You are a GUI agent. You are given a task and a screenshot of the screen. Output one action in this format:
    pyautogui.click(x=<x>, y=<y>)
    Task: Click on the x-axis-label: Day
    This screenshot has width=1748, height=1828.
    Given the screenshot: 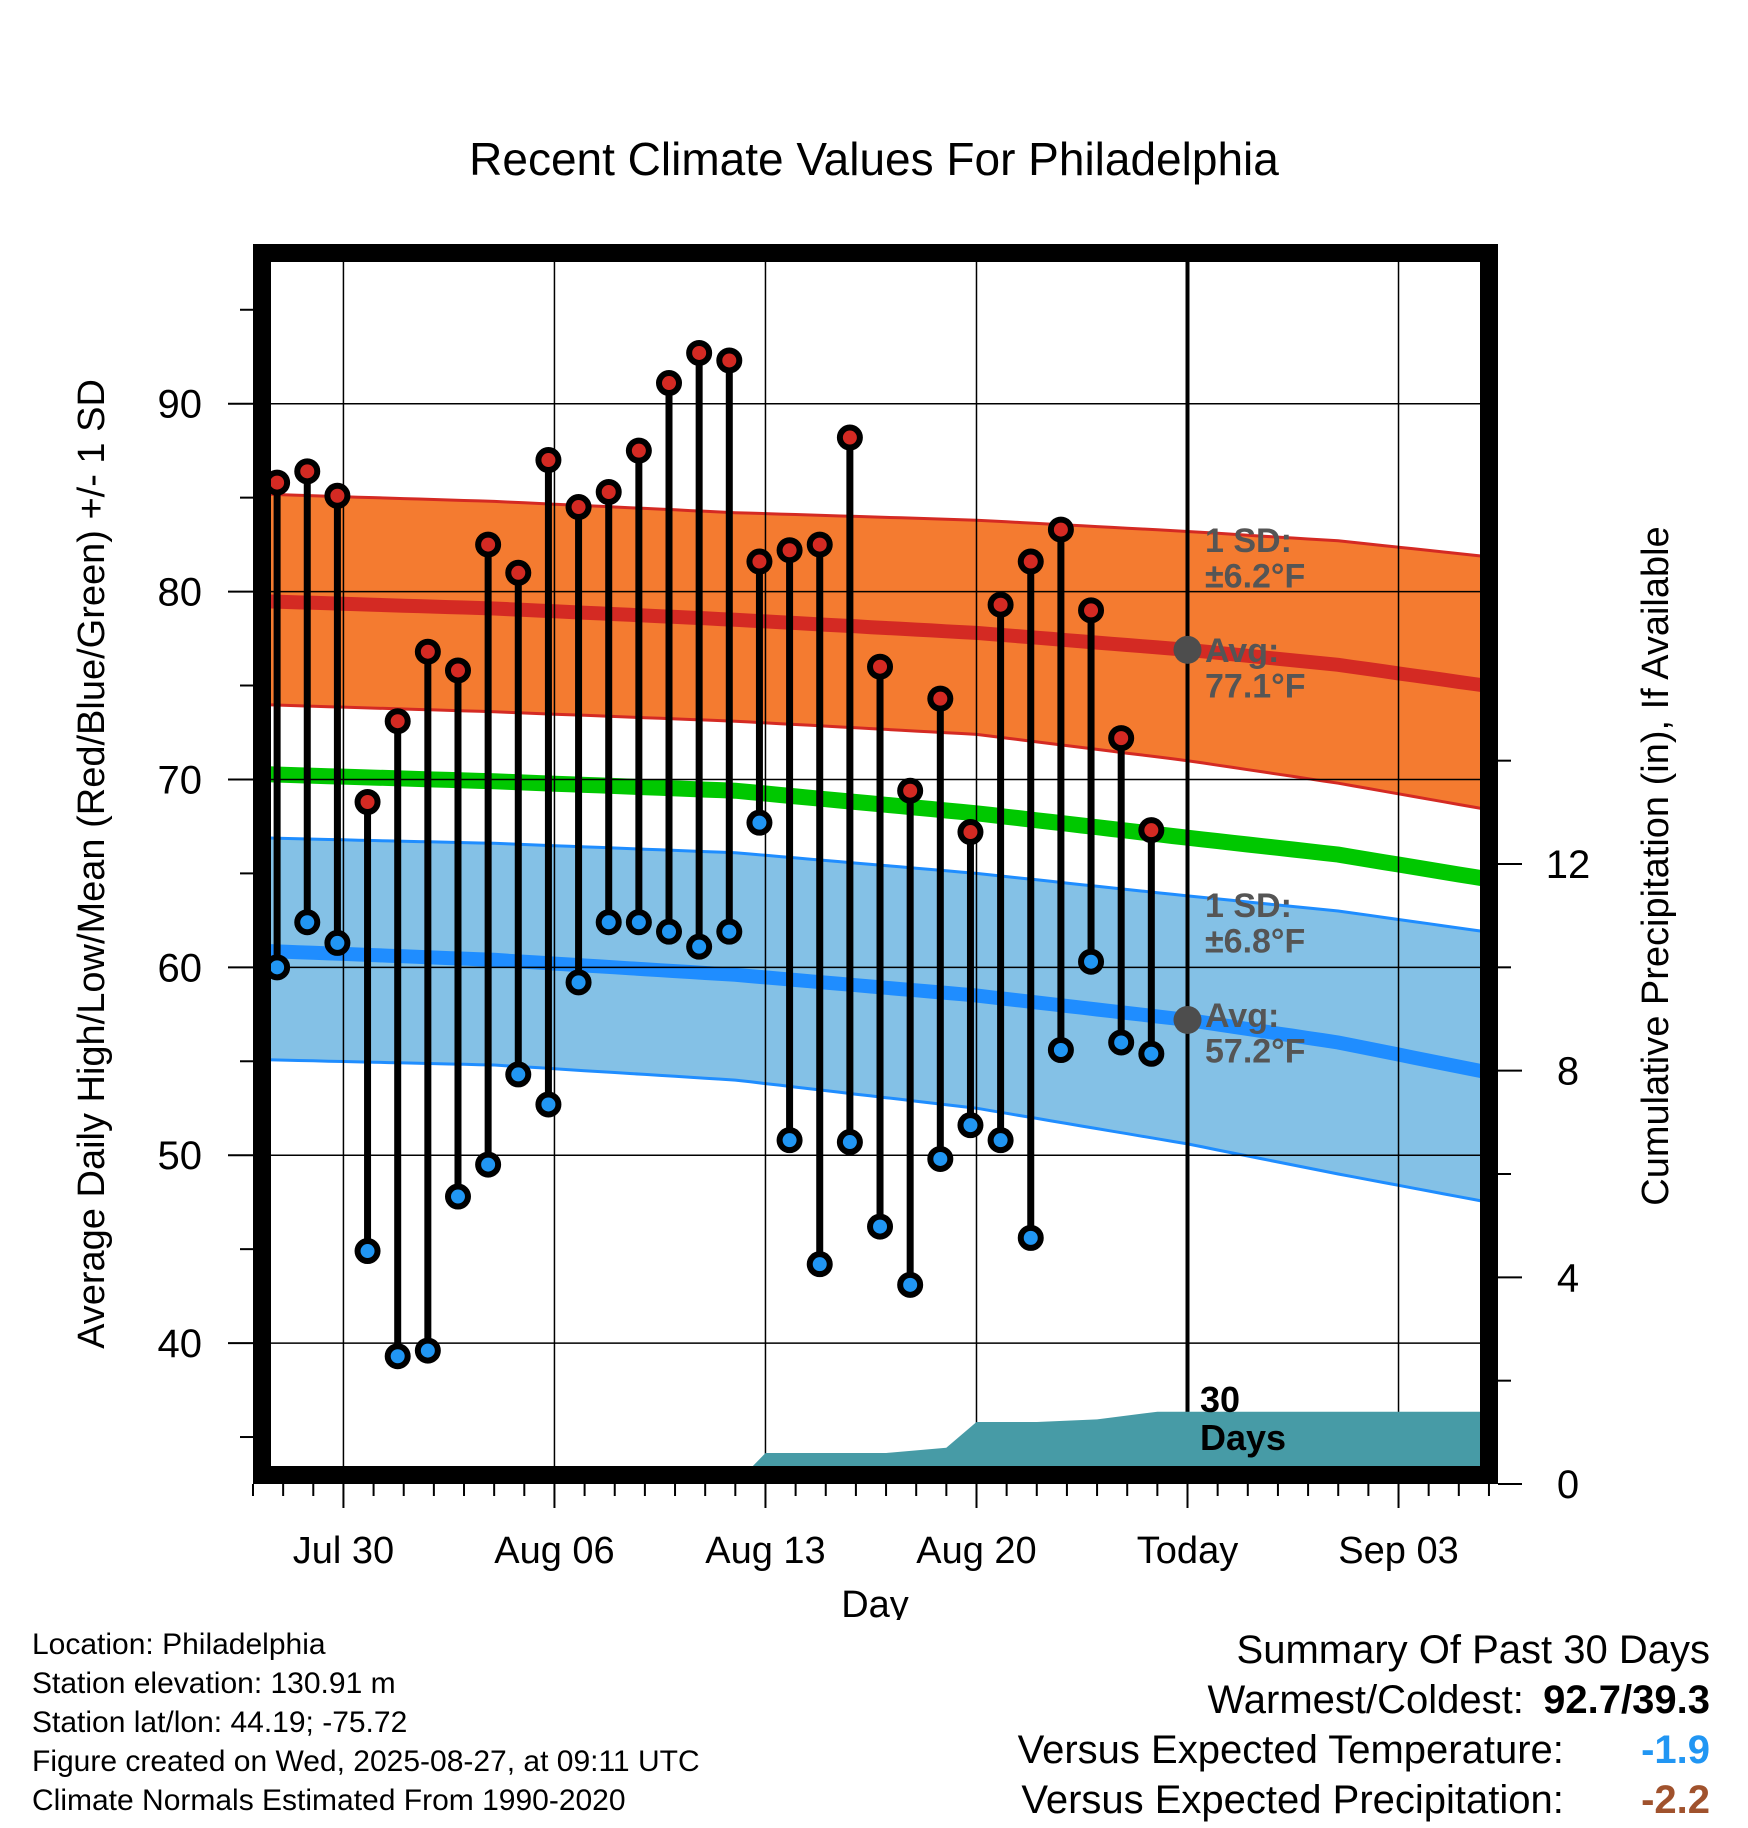 What is the action you would take?
    pyautogui.click(x=875, y=1602)
    